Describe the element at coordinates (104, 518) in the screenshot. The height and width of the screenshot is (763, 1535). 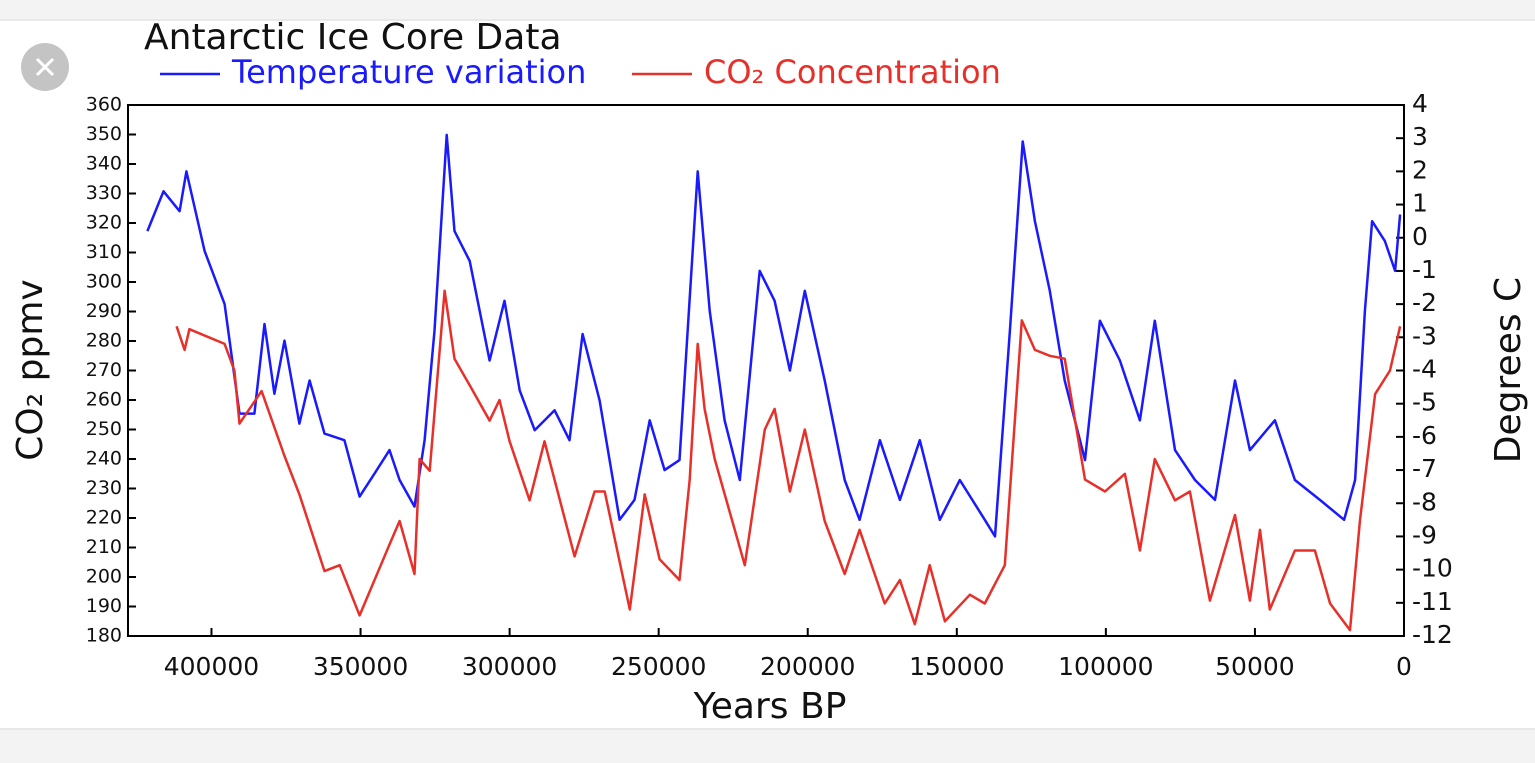
I see `y-tick-label: 220` at that location.